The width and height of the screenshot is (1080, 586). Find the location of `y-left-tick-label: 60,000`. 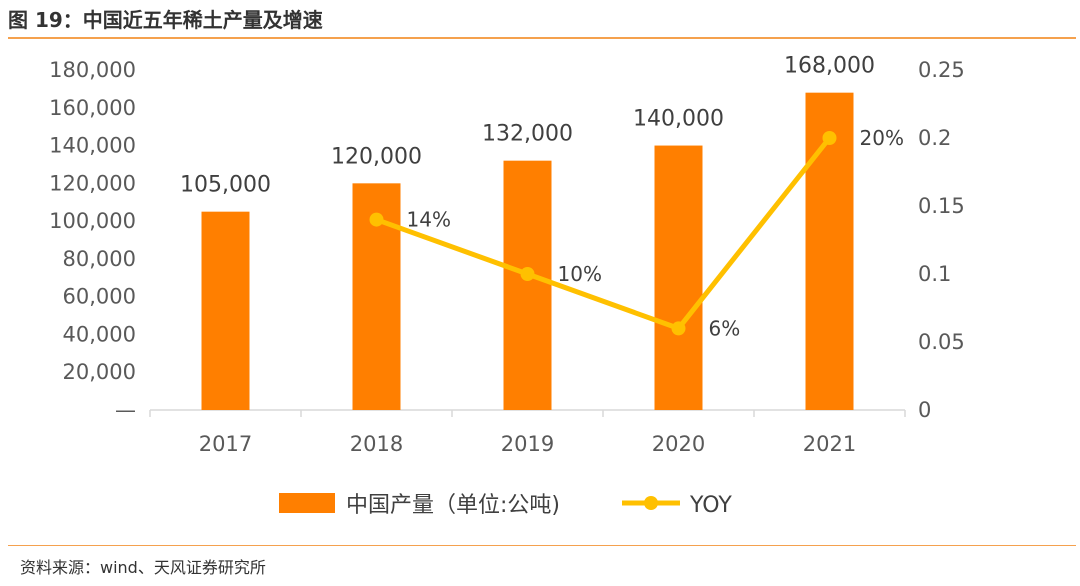

y-left-tick-label: 60,000 is located at coordinates (99, 297).